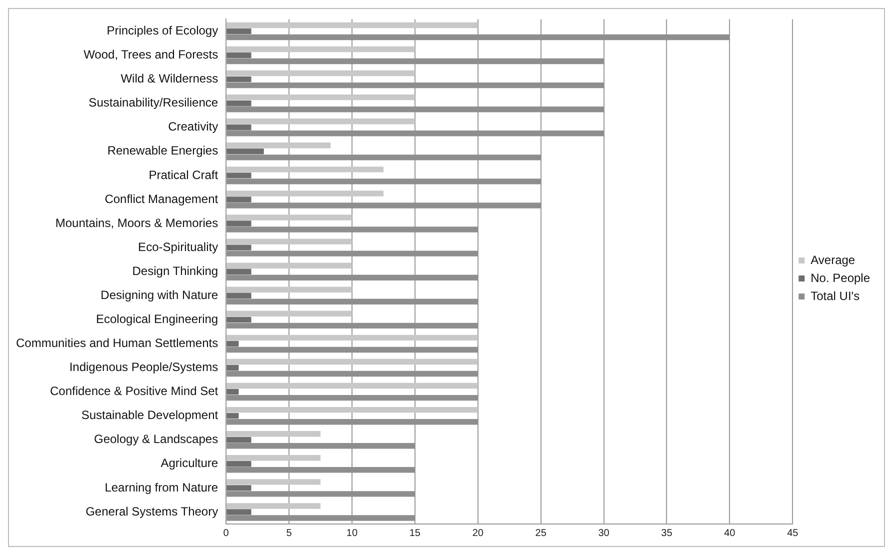  Describe the element at coordinates (604, 533) in the screenshot. I see `x-tick-label: 30` at that location.